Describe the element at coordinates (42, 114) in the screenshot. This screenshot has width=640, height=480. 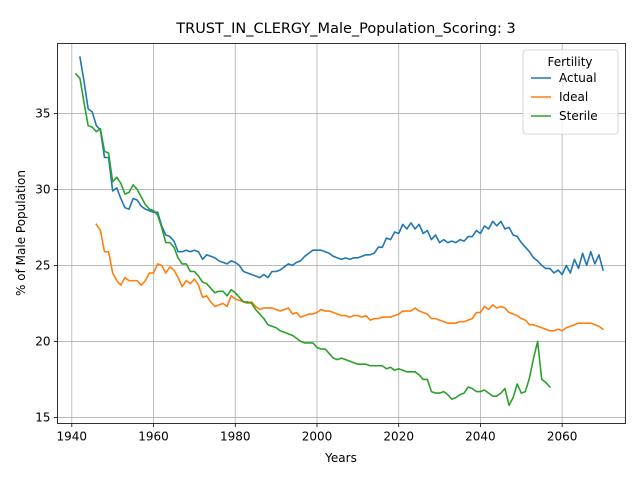
I see `y-tick-label: 35` at that location.